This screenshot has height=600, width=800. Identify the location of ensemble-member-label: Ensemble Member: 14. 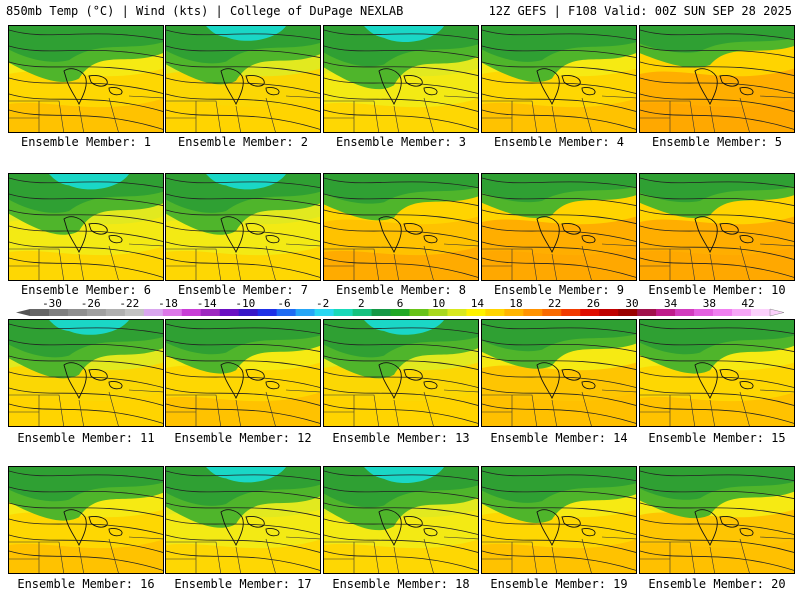
(559, 438).